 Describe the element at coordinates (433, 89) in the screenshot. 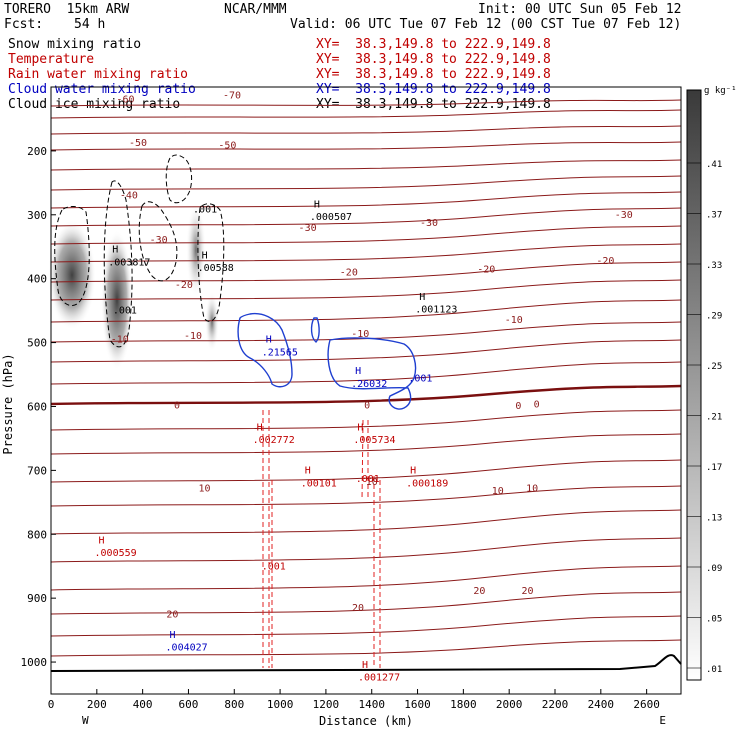

I see `field-xy-cloud-water: XY= 38.3,149.8 to 222.9,149.8` at that location.